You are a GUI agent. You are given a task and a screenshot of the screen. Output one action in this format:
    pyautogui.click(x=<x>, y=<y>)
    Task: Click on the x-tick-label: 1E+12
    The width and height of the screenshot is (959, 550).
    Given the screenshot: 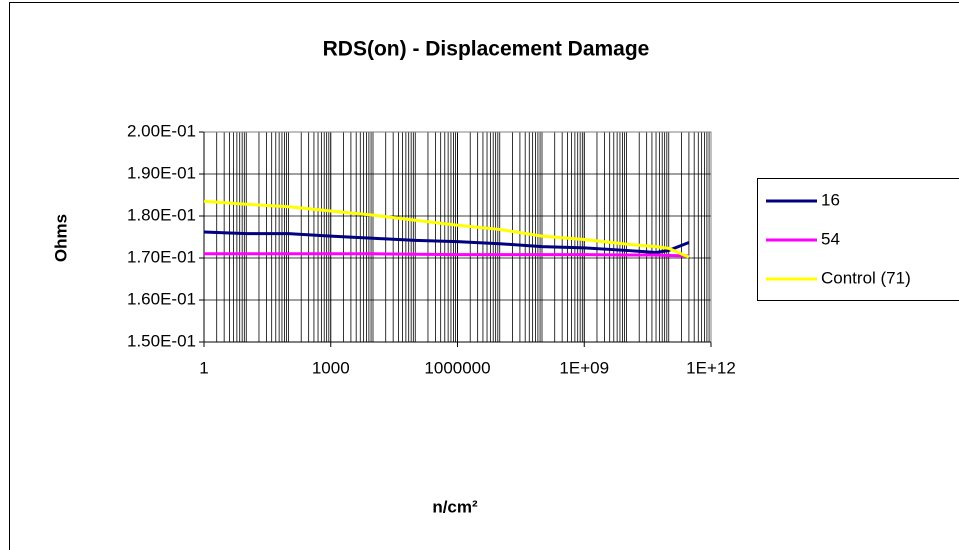 What is the action you would take?
    pyautogui.click(x=711, y=367)
    